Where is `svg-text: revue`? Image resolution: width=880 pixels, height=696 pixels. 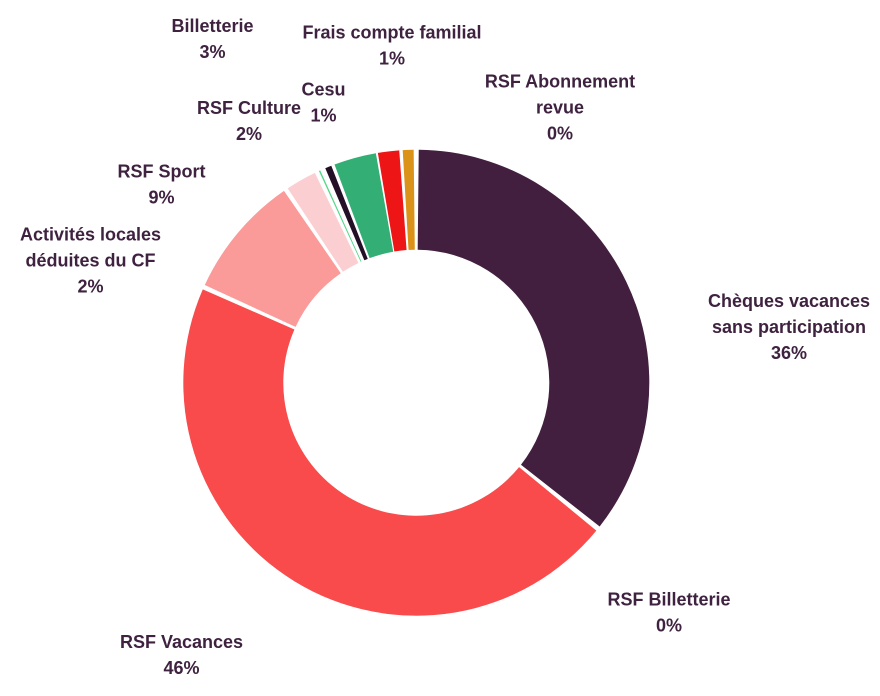 svg-text: revue is located at coordinates (560, 107).